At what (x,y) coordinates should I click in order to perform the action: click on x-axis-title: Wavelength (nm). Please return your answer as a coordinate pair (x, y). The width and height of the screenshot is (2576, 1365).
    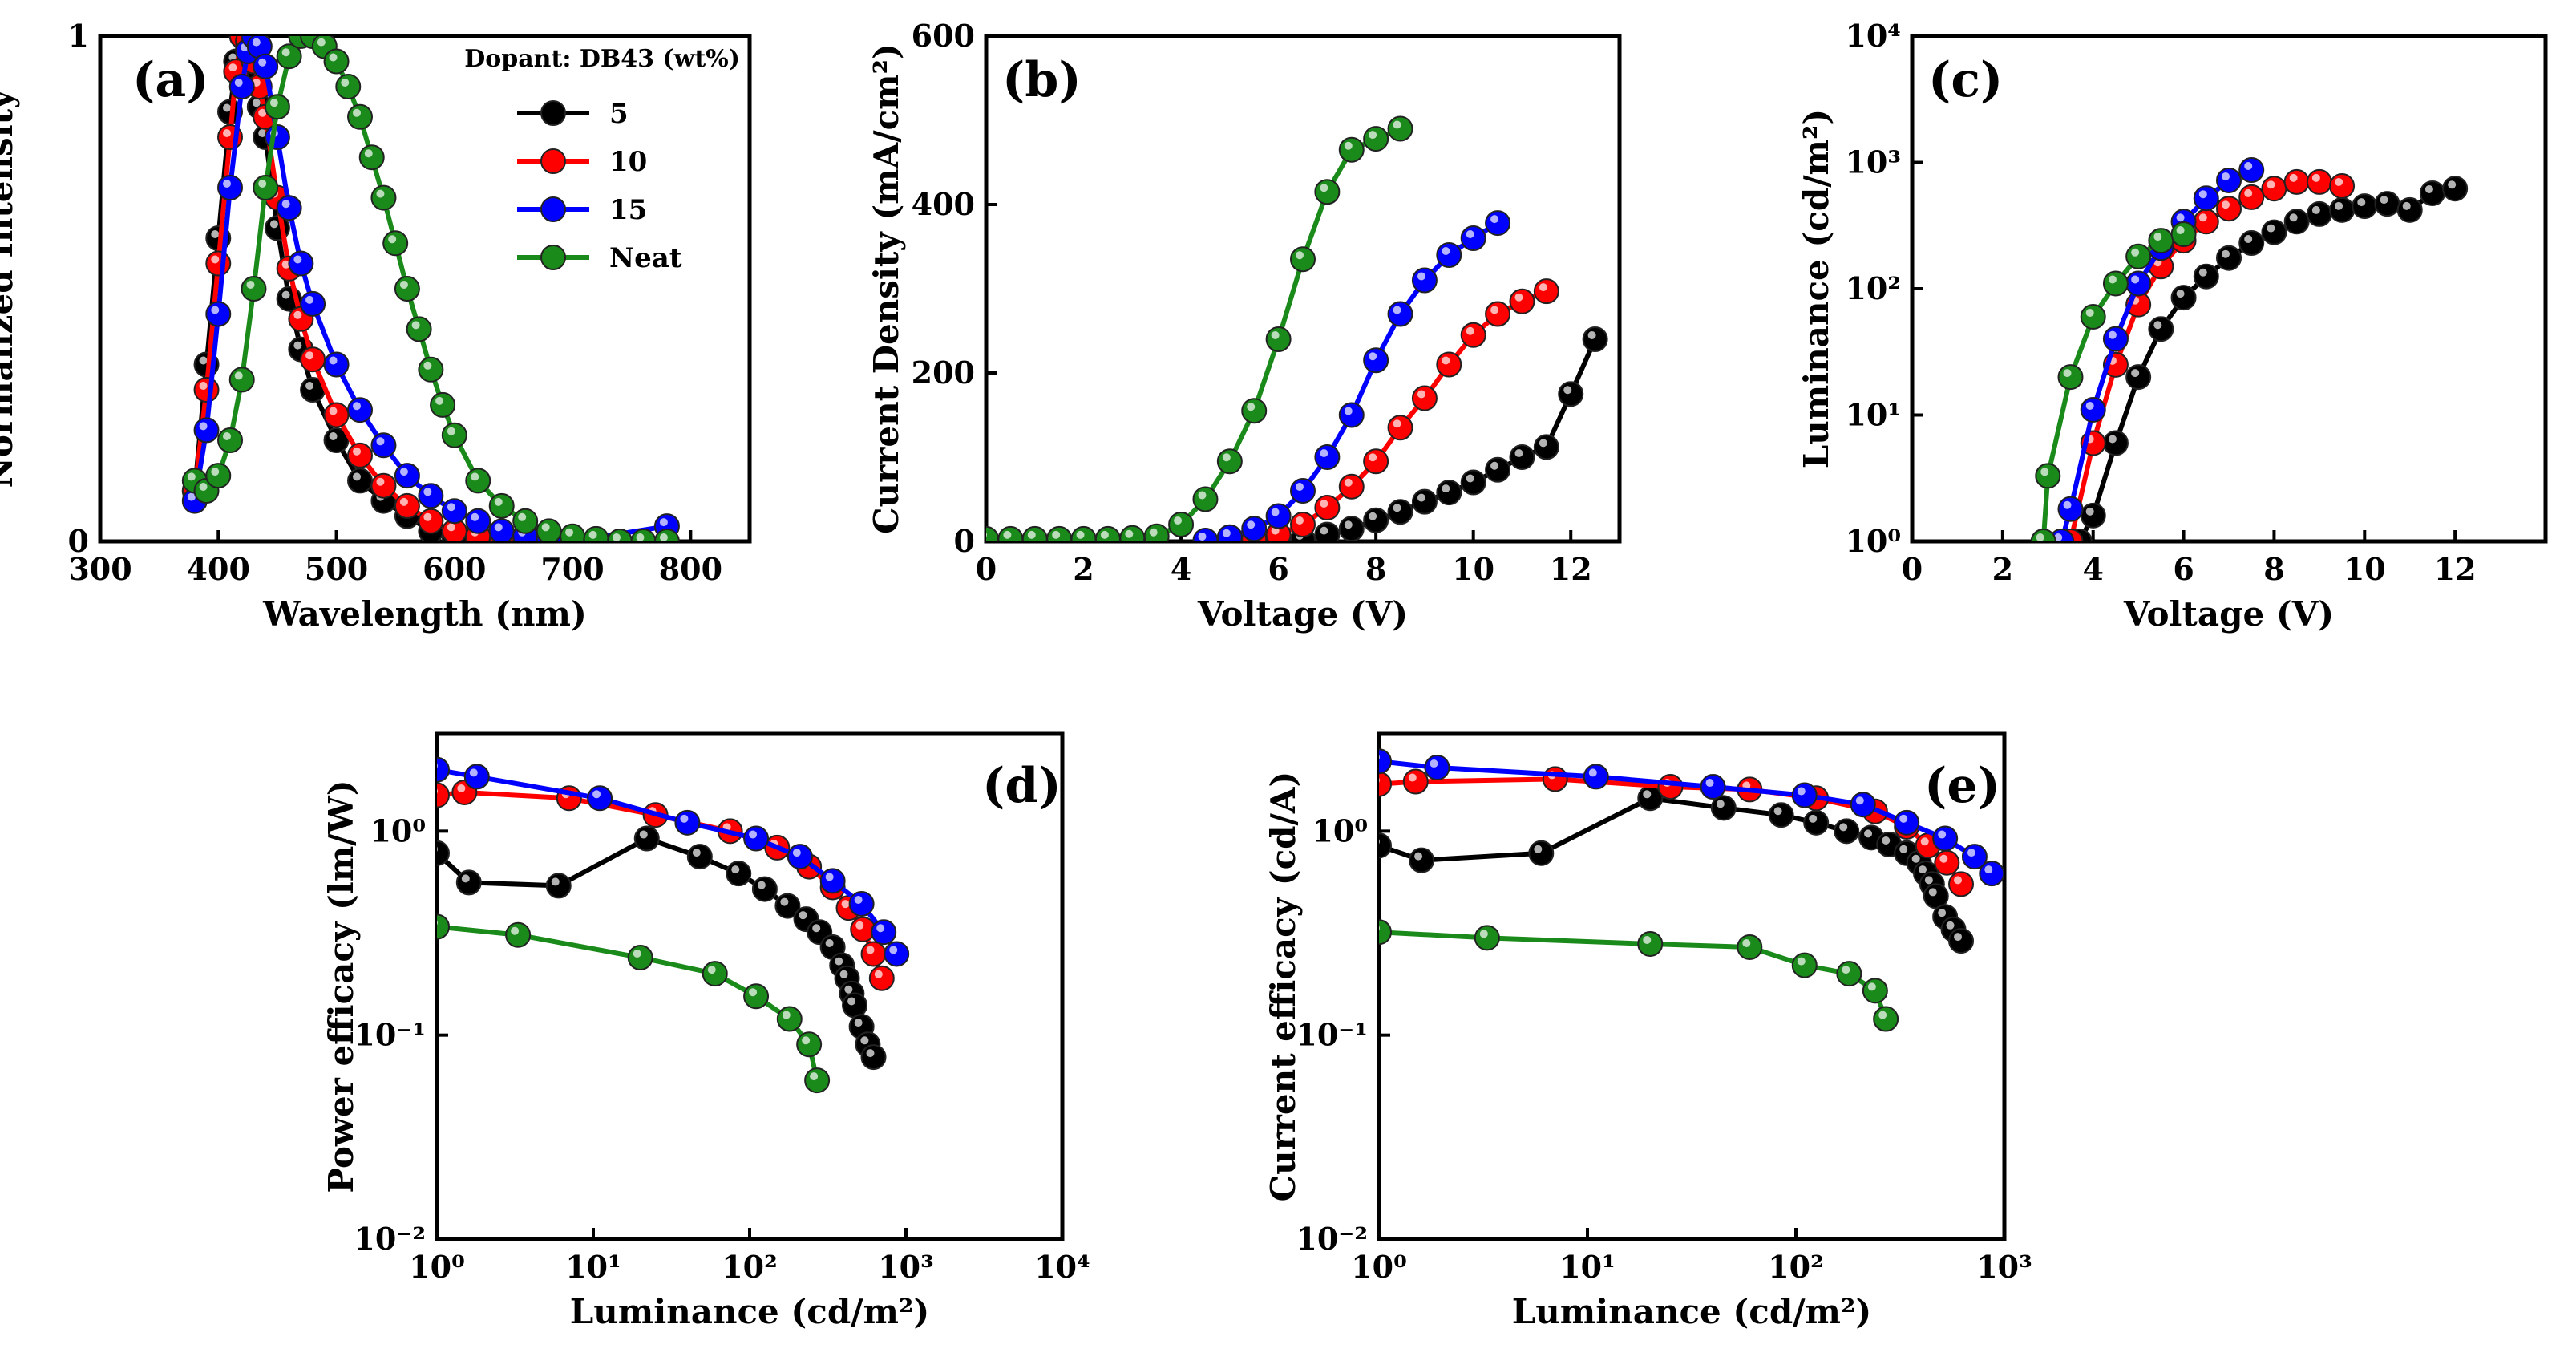
    Looking at the image, I should click on (424, 614).